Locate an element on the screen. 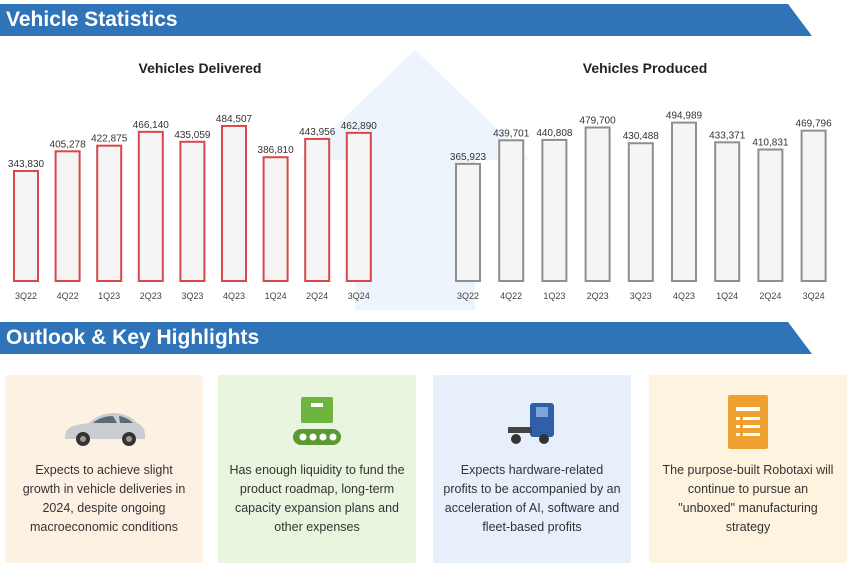 The image size is (850, 571). value-label-2q23: 479,700 is located at coordinates (598, 120).